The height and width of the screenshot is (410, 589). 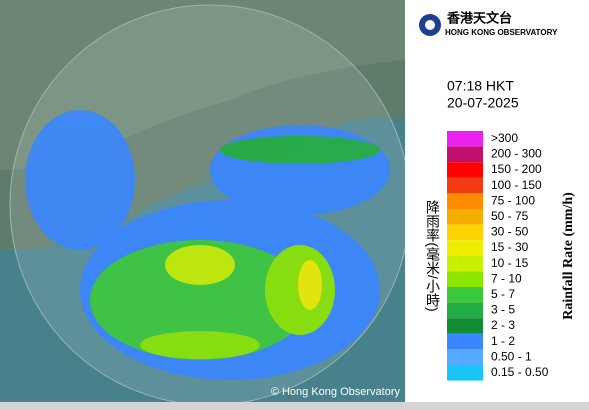 What do you see at coordinates (503, 341) in the screenshot?
I see `legend-label: 1 - 2` at bounding box center [503, 341].